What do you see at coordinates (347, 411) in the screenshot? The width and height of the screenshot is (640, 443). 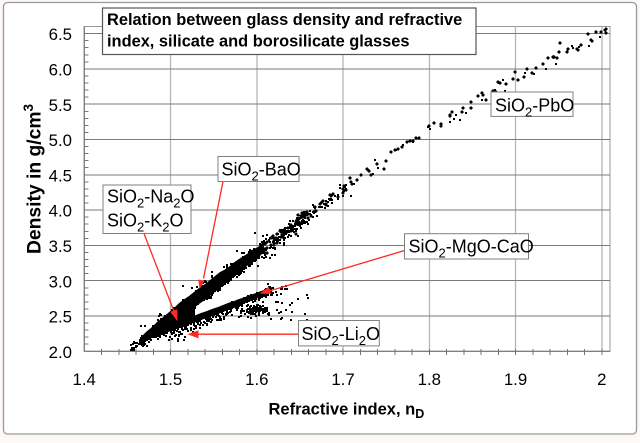 I see `svg-text: Refractive index, nD` at bounding box center [347, 411].